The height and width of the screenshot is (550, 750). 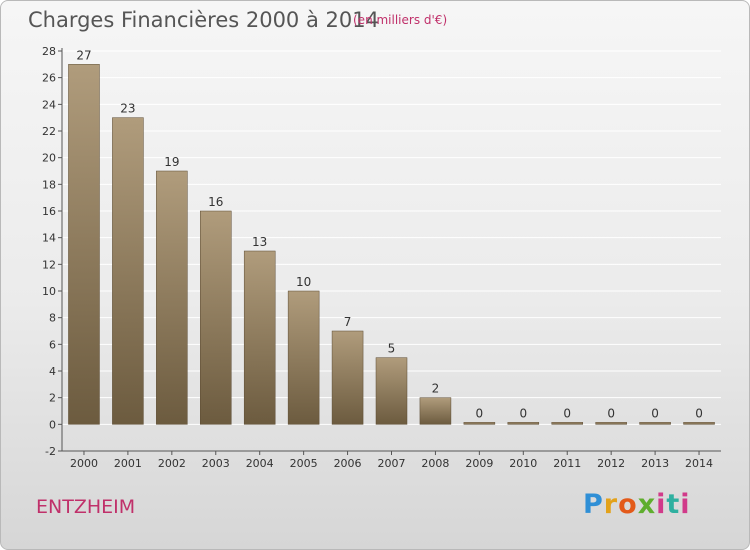 I want to click on y-tick-label: 6, so click(x=52, y=344).